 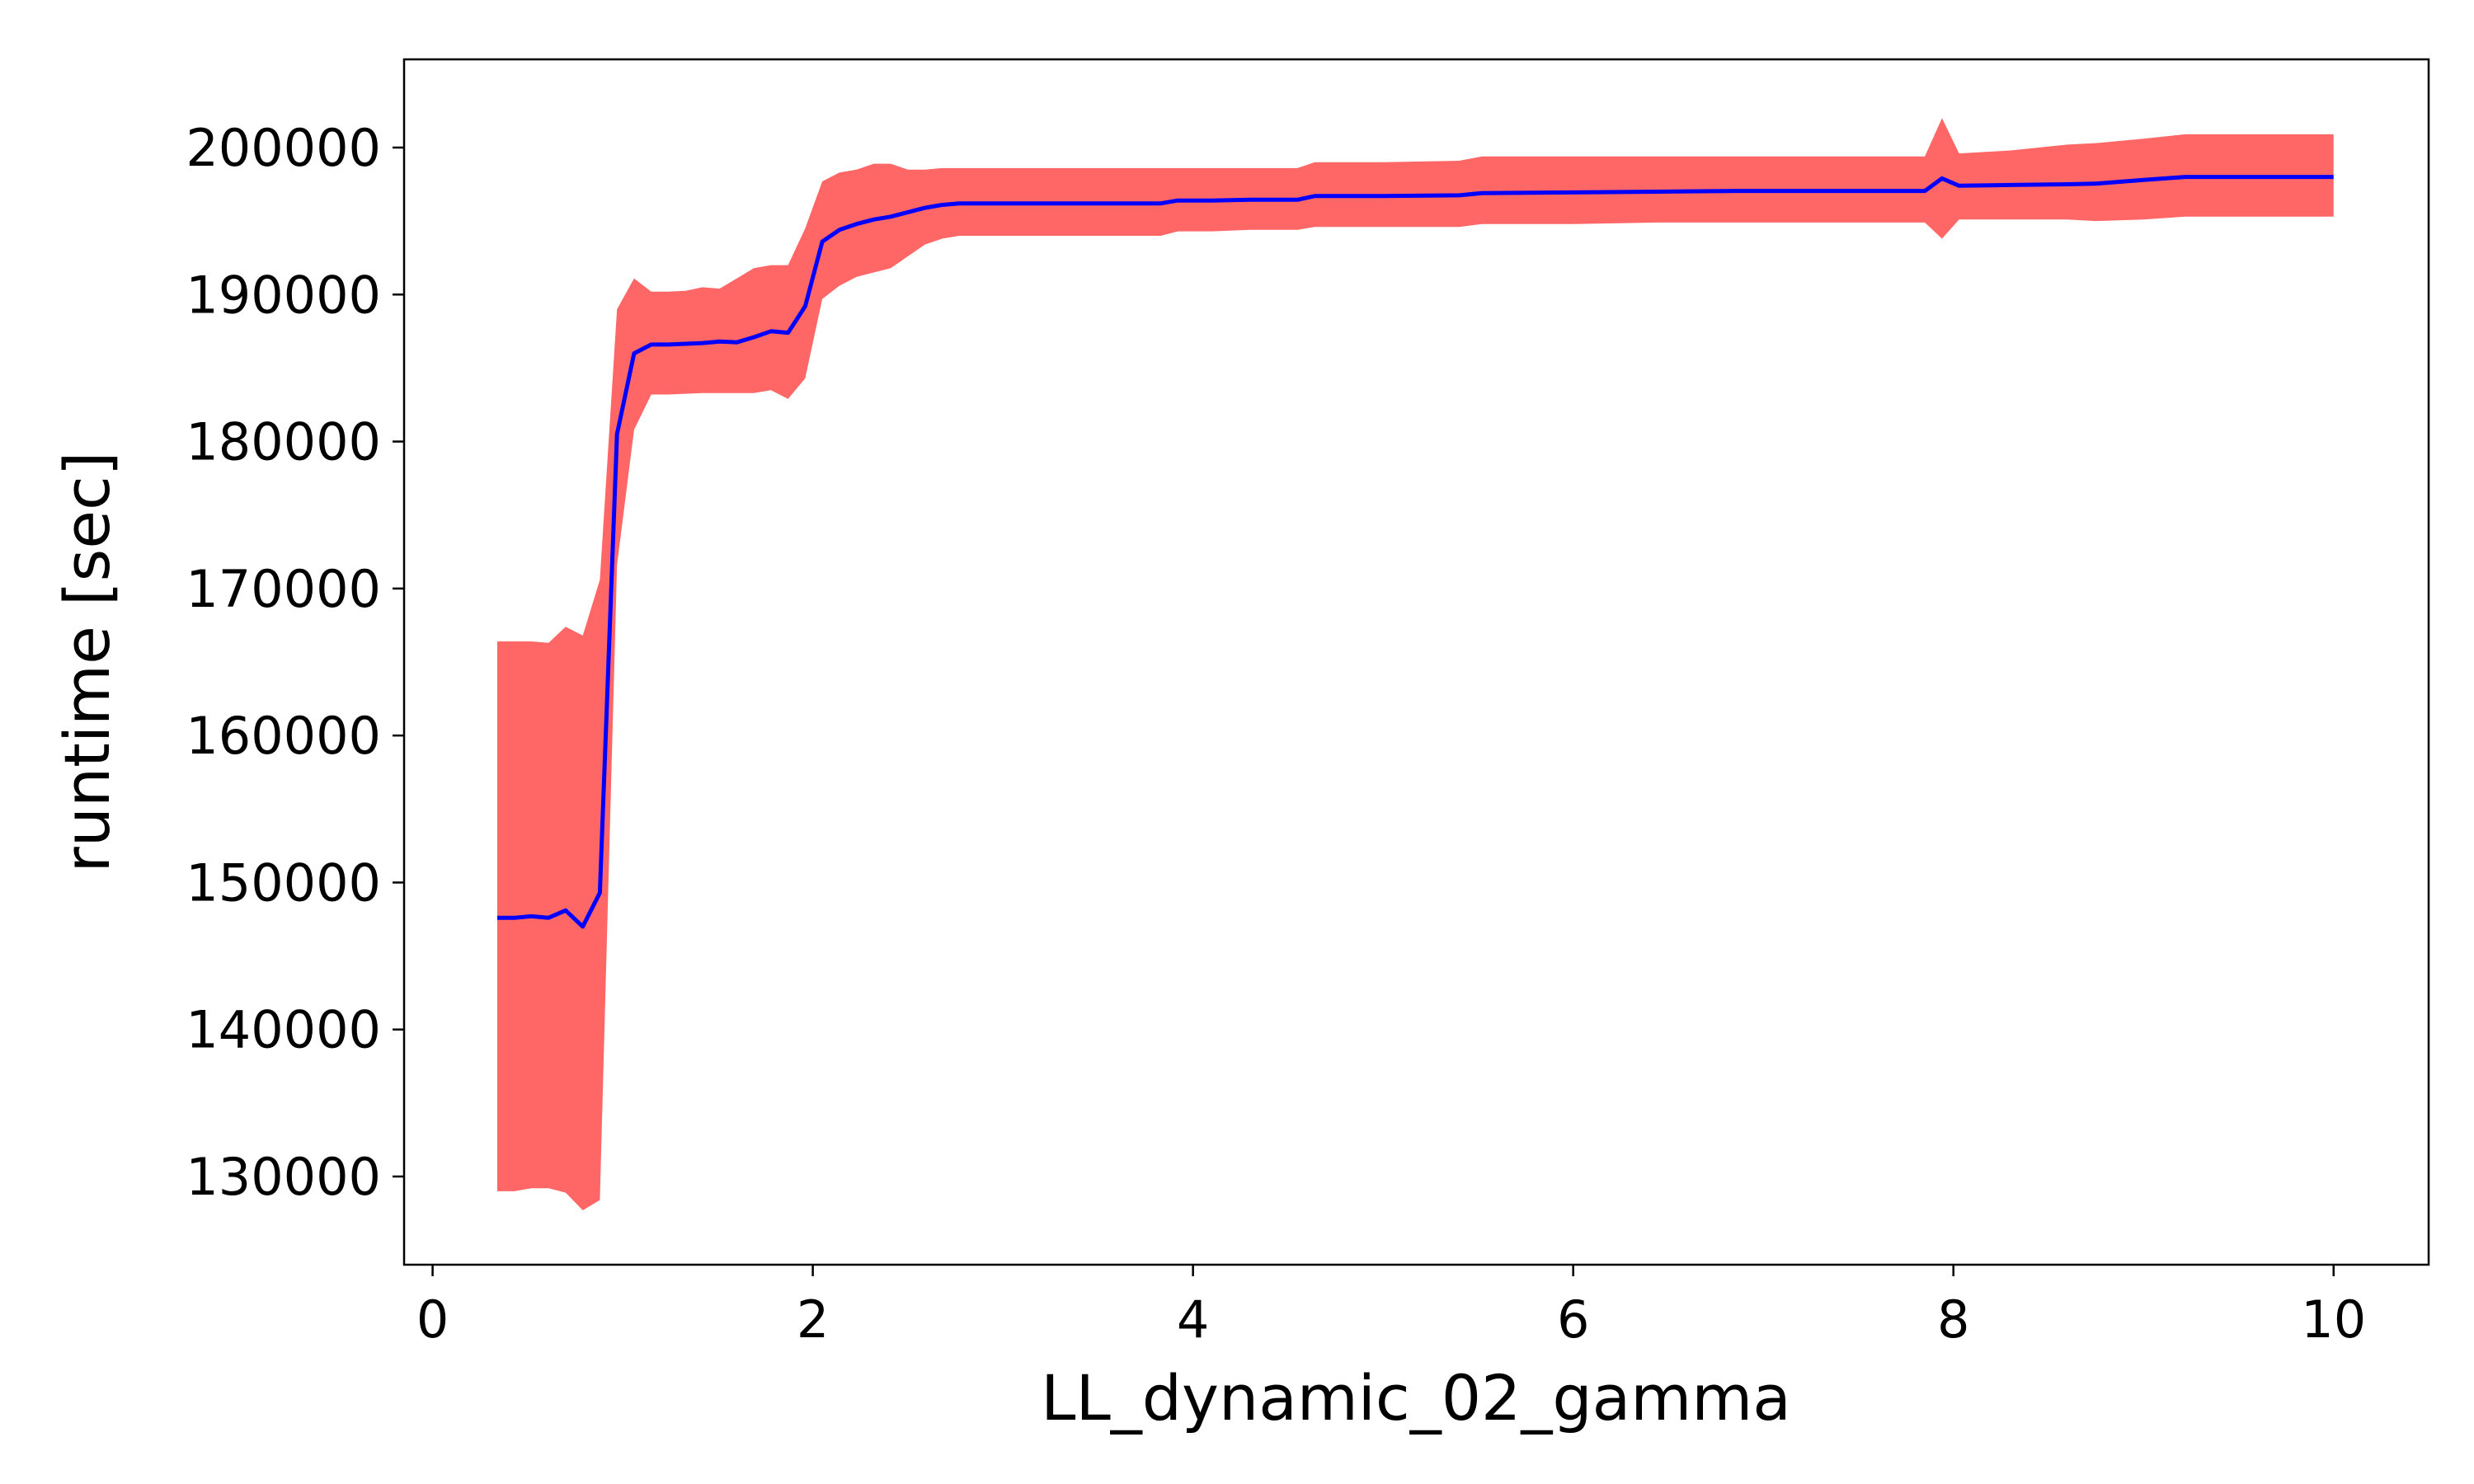 I want to click on x-tick-label: 10, so click(x=2333, y=1319).